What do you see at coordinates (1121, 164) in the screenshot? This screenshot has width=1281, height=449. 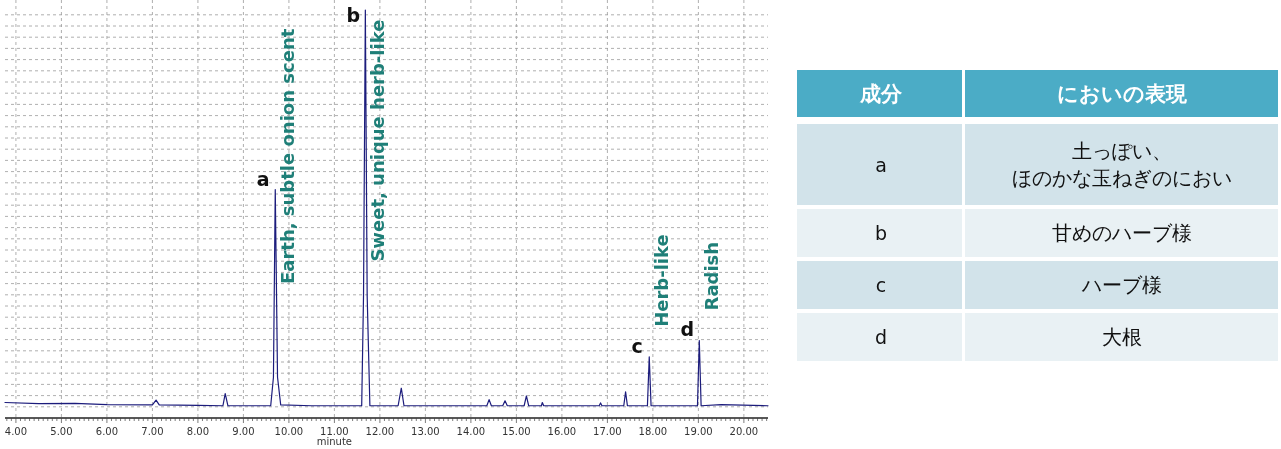 I see `text: 土っぽい、ほのかな玉ねぎのにおい` at bounding box center [1121, 164].